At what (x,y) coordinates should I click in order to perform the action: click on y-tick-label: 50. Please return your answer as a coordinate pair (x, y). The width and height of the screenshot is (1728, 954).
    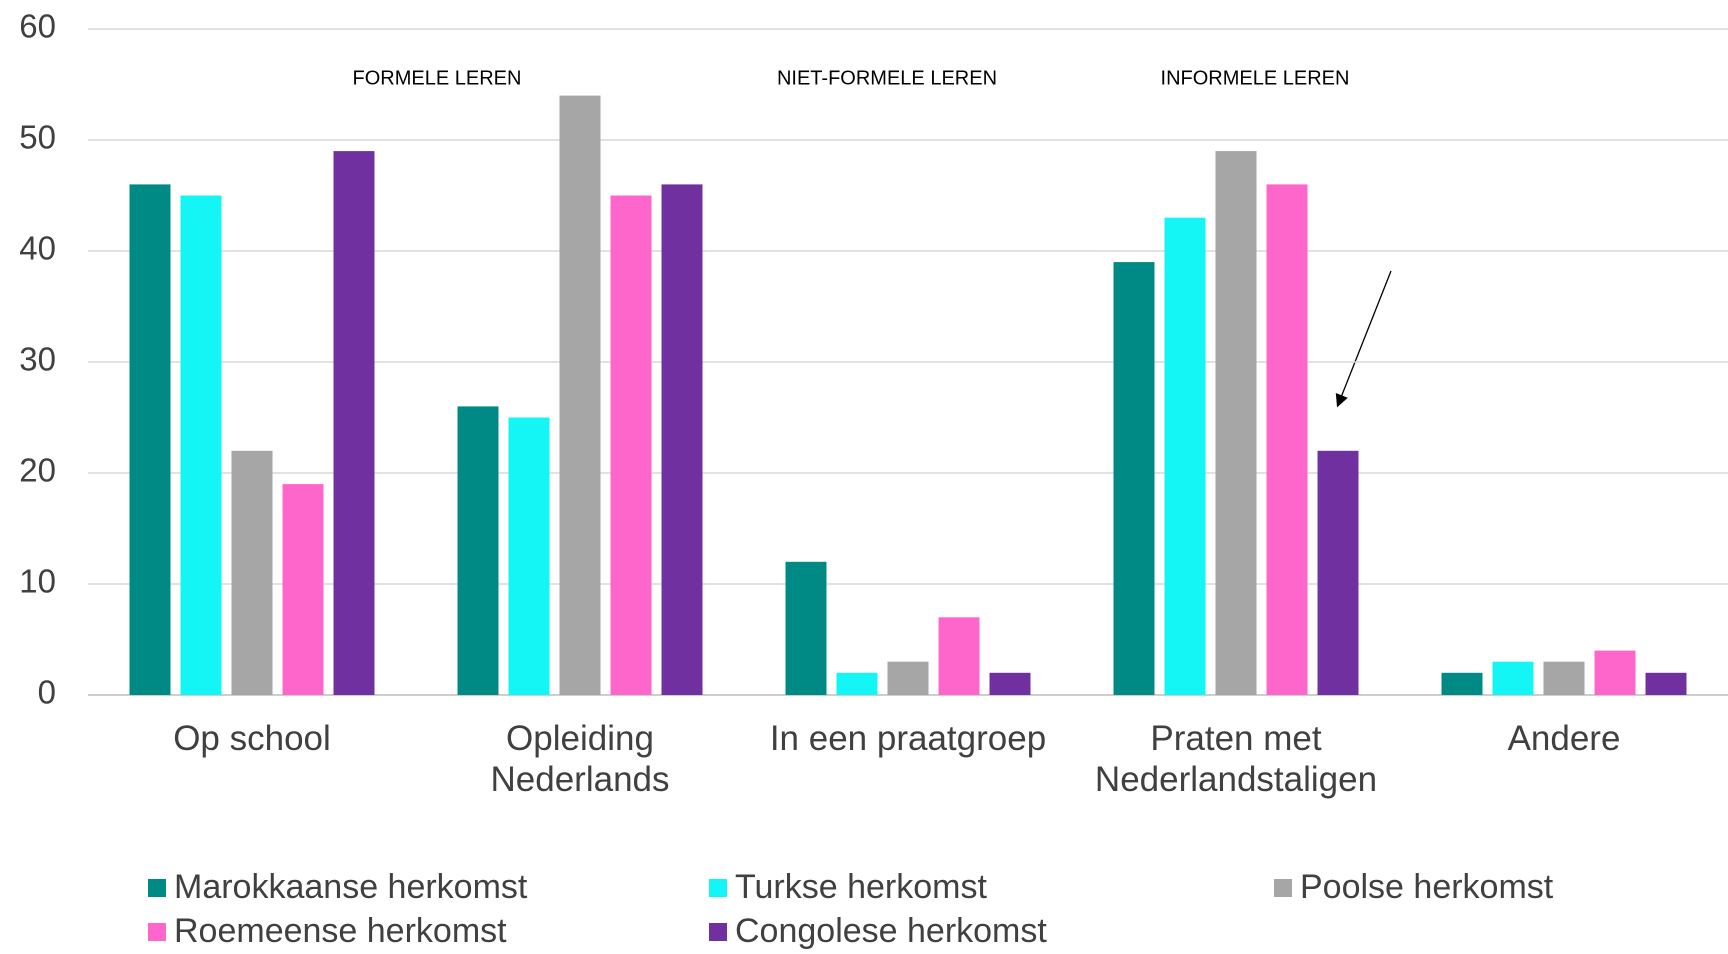
    Looking at the image, I should click on (37, 137).